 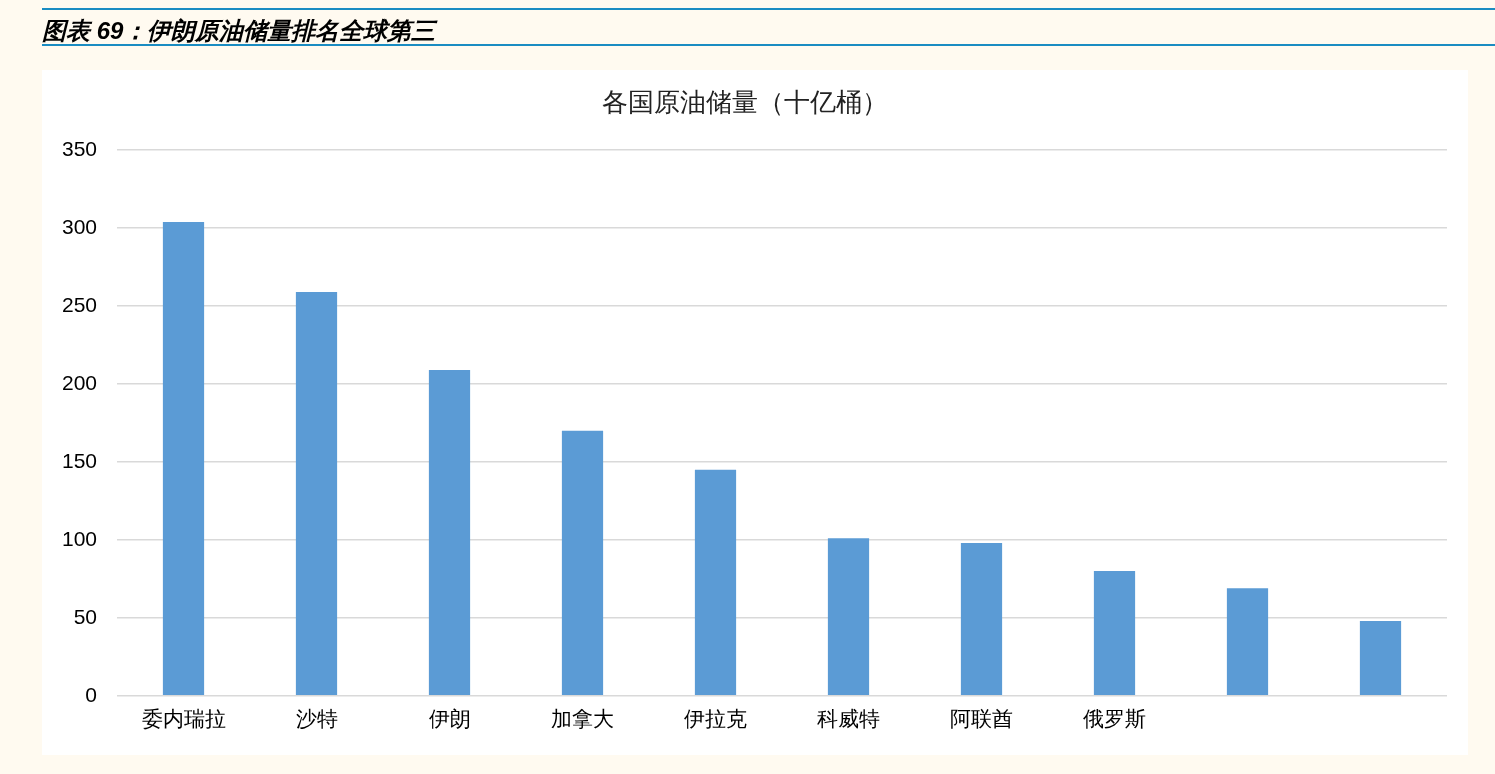 What do you see at coordinates (183, 718) in the screenshot?
I see `x-tick-label: 委内瑞拉` at bounding box center [183, 718].